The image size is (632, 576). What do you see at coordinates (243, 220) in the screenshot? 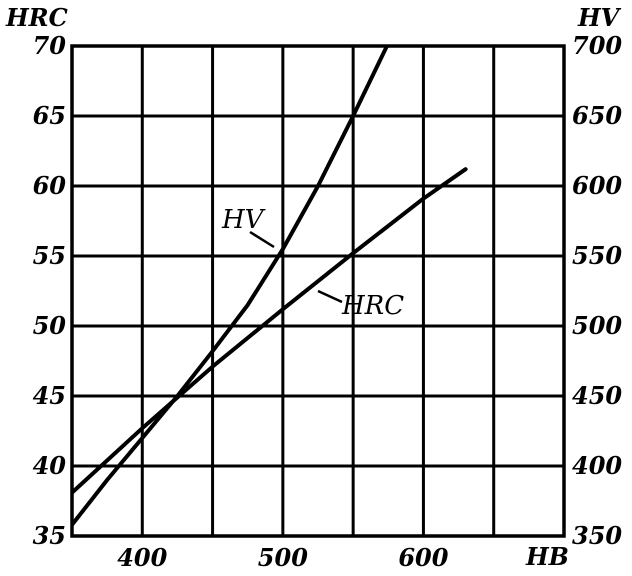
I see `series-label-hv: HV` at bounding box center [243, 220].